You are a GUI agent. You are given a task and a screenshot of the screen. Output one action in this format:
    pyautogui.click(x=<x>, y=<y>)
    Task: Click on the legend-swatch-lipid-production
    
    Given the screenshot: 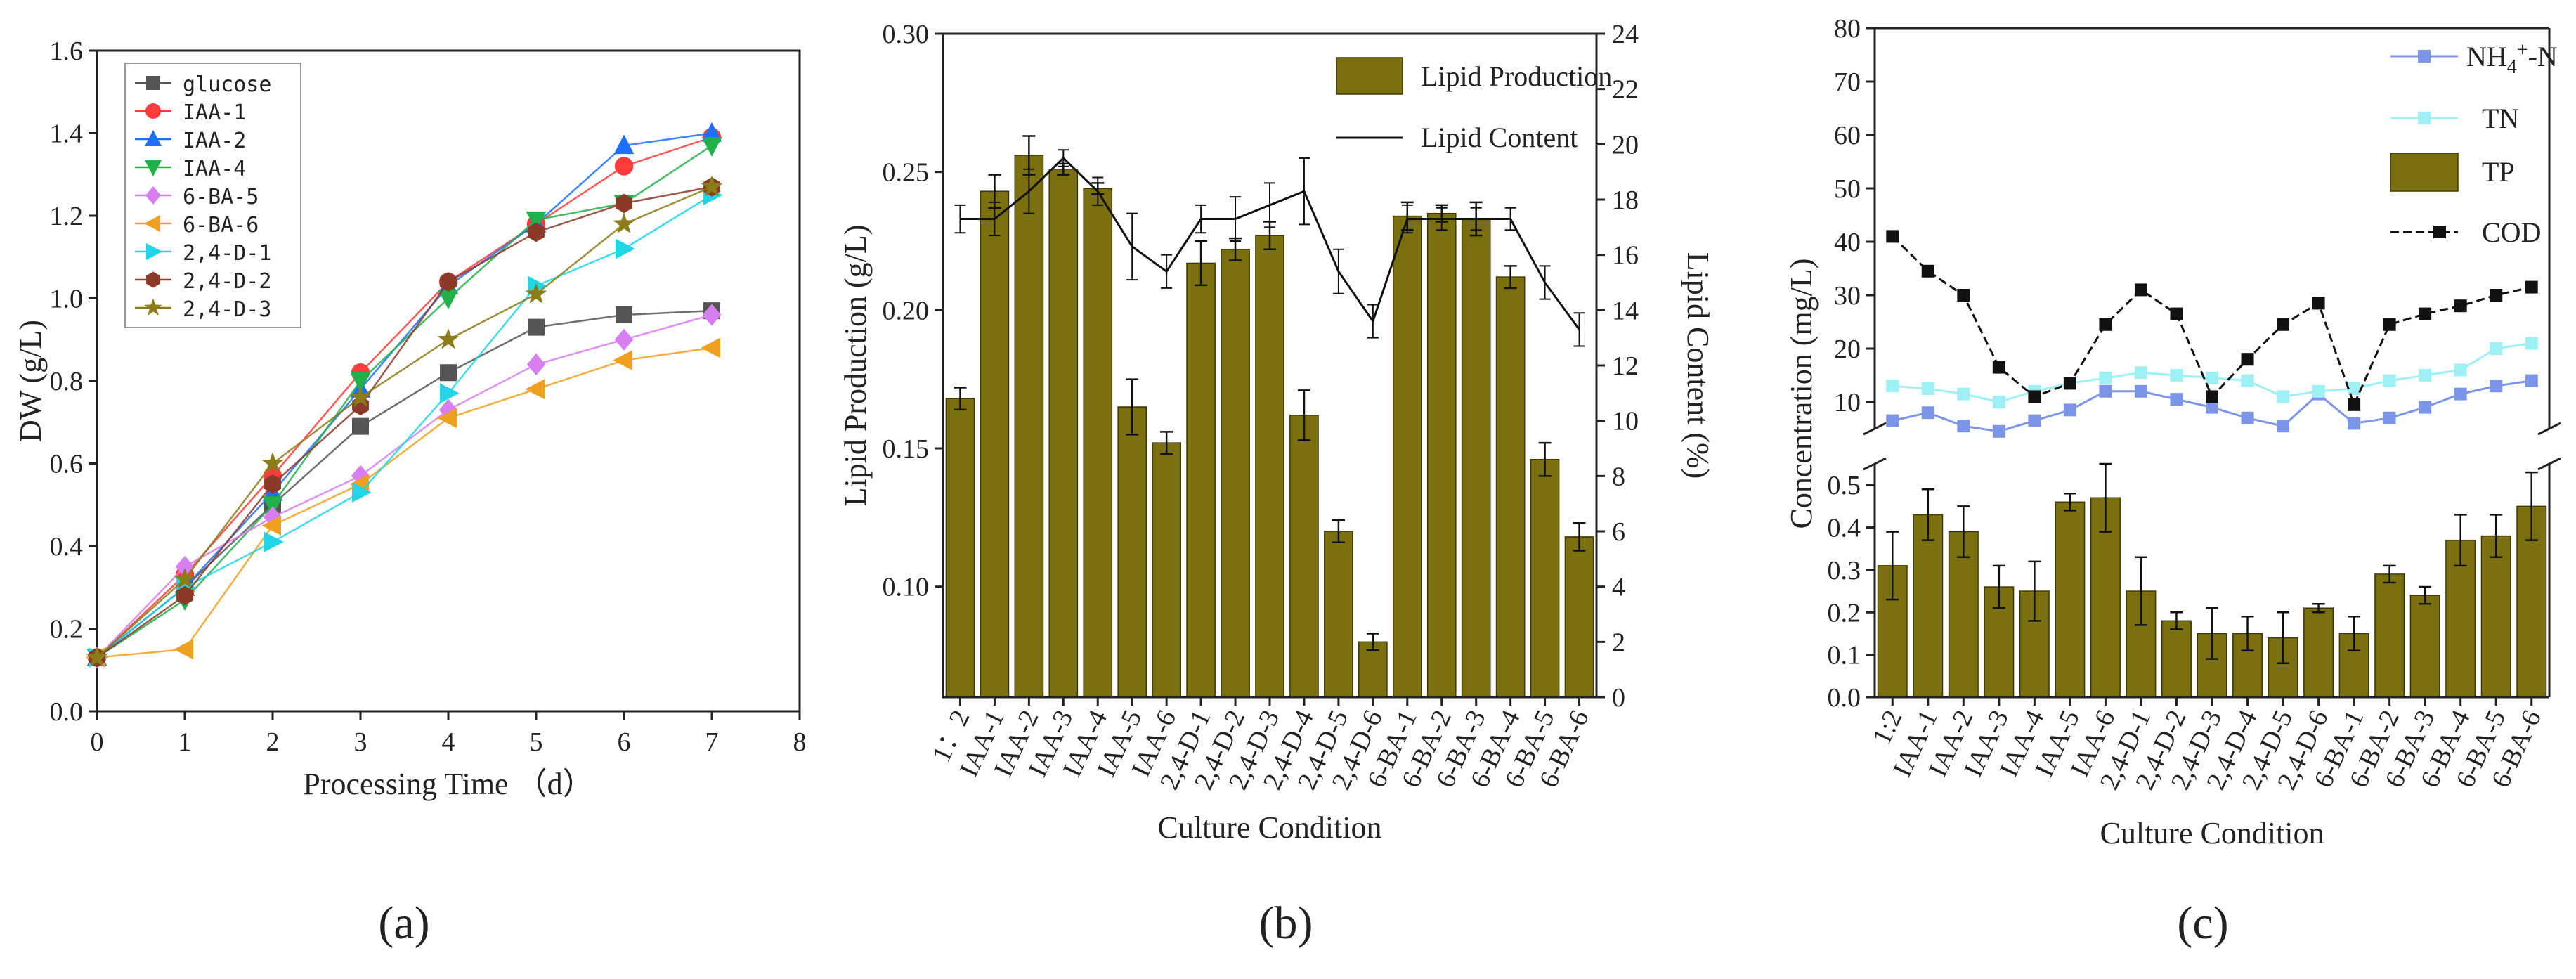 What is the action you would take?
    pyautogui.click(x=1369, y=76)
    